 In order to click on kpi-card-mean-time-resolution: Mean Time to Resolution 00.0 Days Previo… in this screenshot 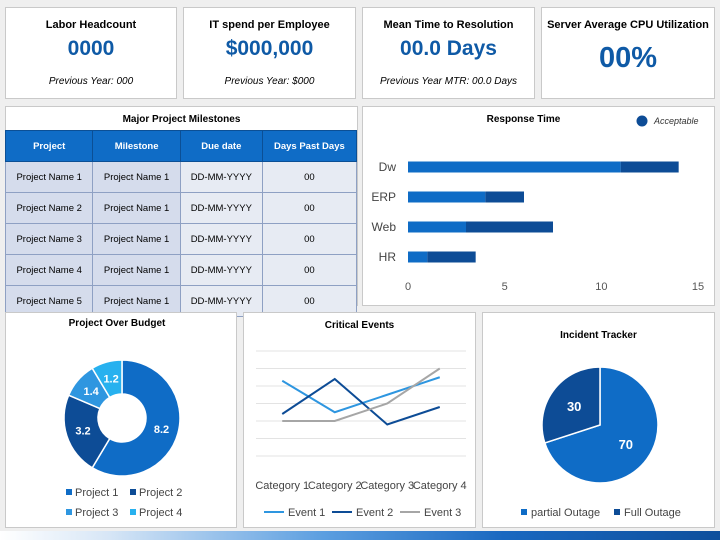, I will do `click(448, 53)`.